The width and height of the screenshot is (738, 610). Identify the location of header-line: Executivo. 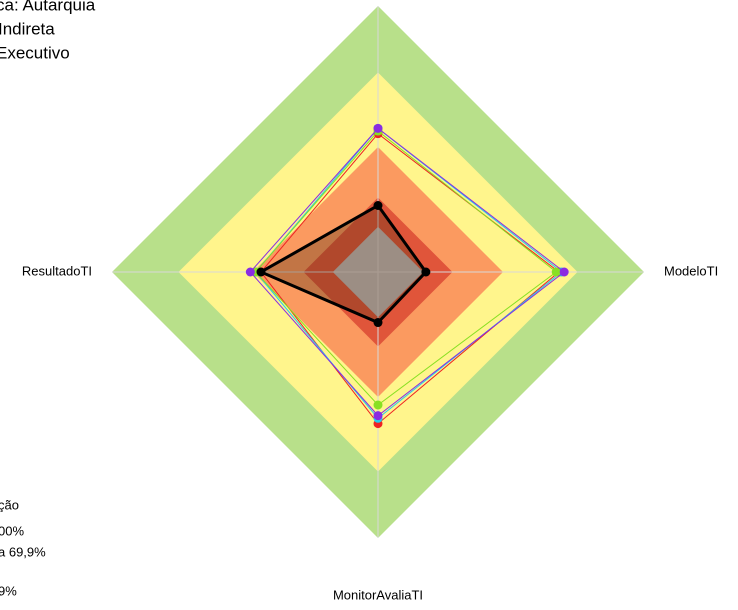
(35, 52).